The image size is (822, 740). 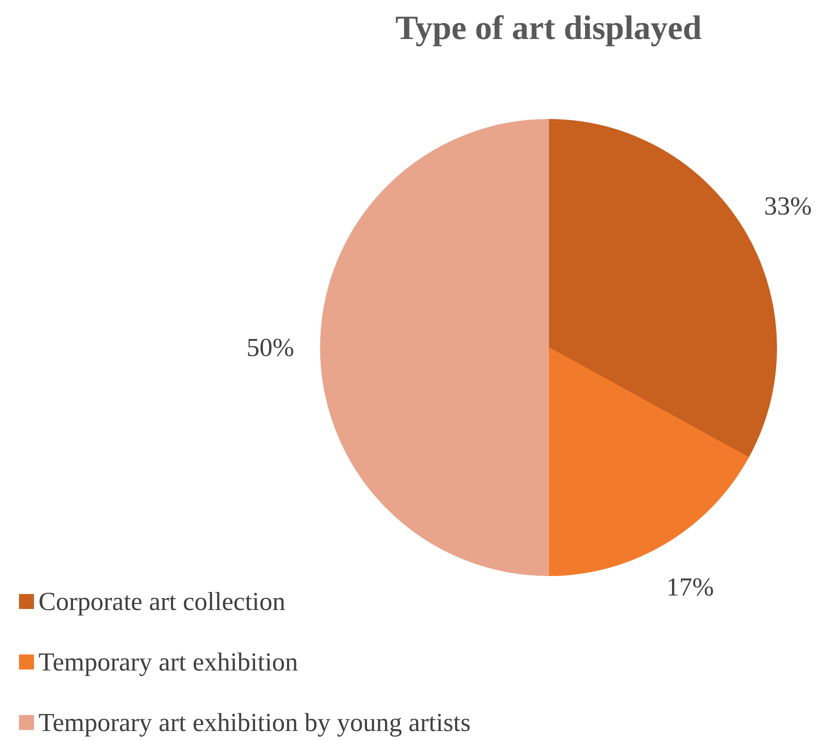 I want to click on data-label: 50%, so click(x=270, y=347).